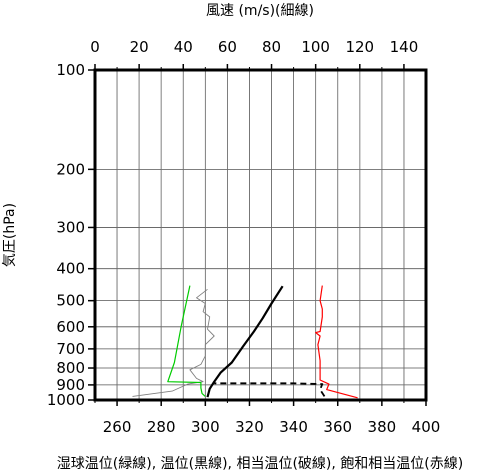  Describe the element at coordinates (270, 389) in the screenshot. I see `series-line-equivalent-potential-temperature` at that location.